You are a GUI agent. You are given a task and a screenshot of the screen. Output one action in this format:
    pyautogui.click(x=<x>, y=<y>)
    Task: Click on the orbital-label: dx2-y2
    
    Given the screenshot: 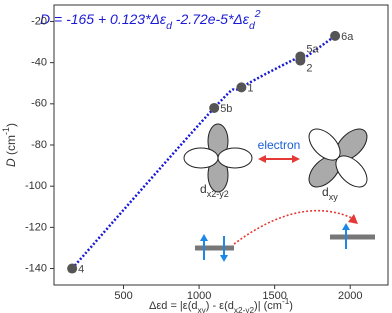 What is the action you would take?
    pyautogui.click(x=214, y=190)
    